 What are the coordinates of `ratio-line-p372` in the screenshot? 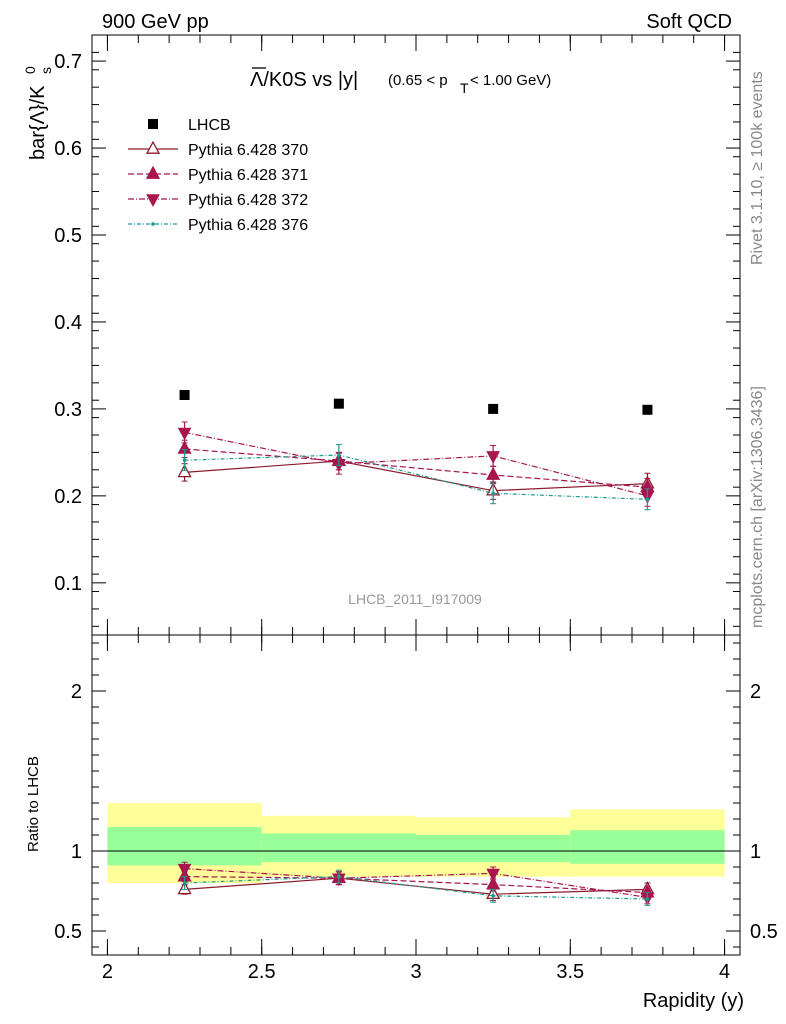 It's located at (416, 883).